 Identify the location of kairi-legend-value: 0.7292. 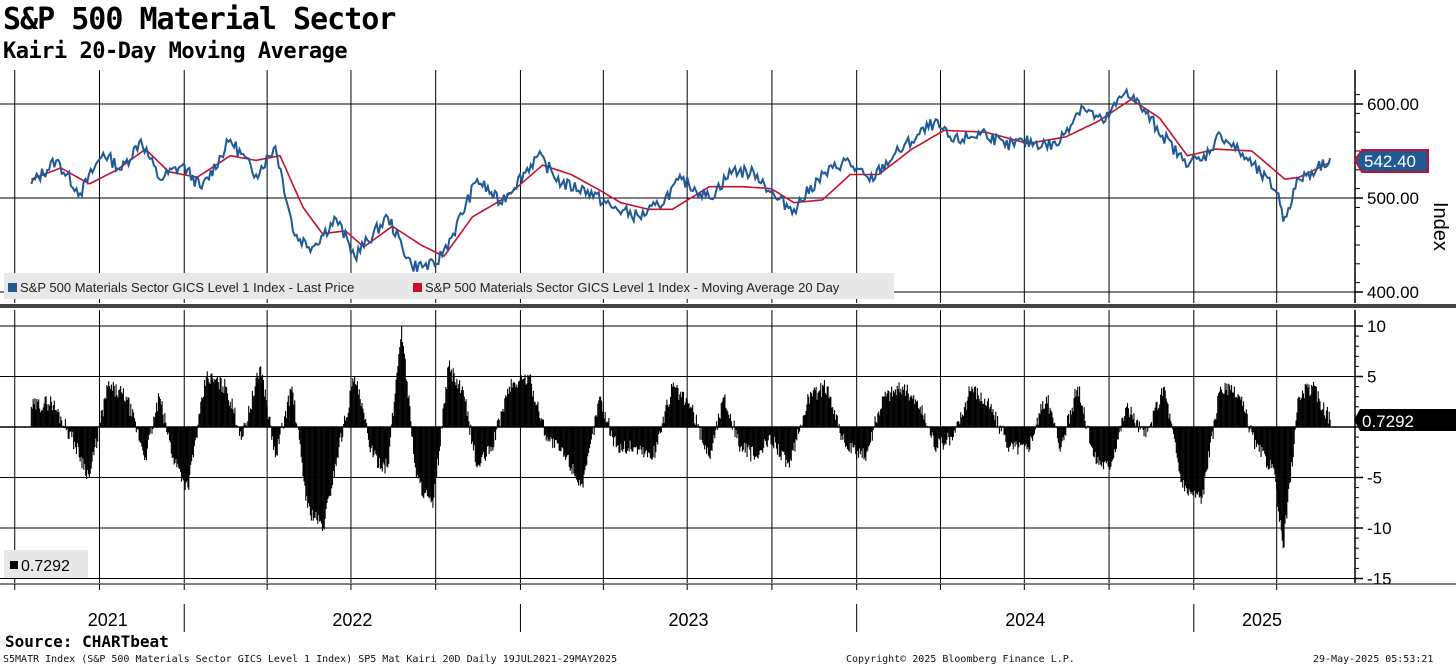
(45, 566).